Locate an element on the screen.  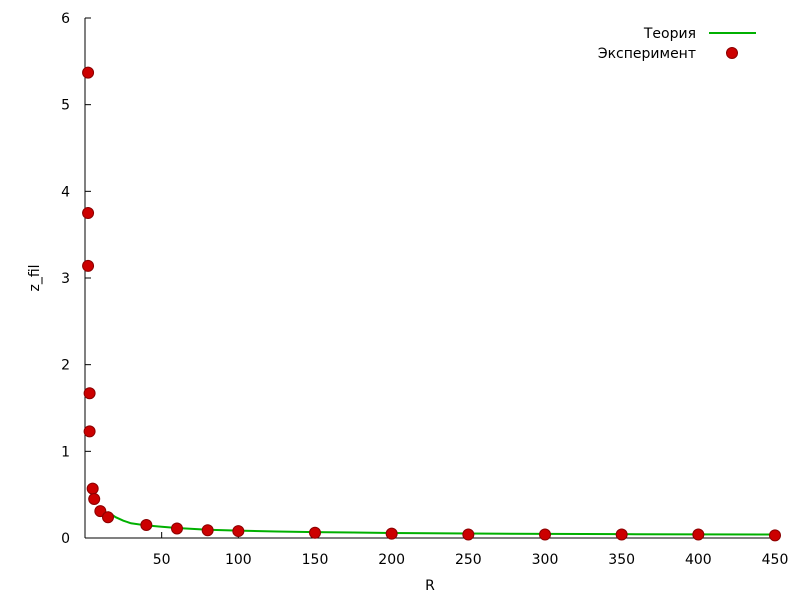
y-tick-label: 4 is located at coordinates (65, 192).